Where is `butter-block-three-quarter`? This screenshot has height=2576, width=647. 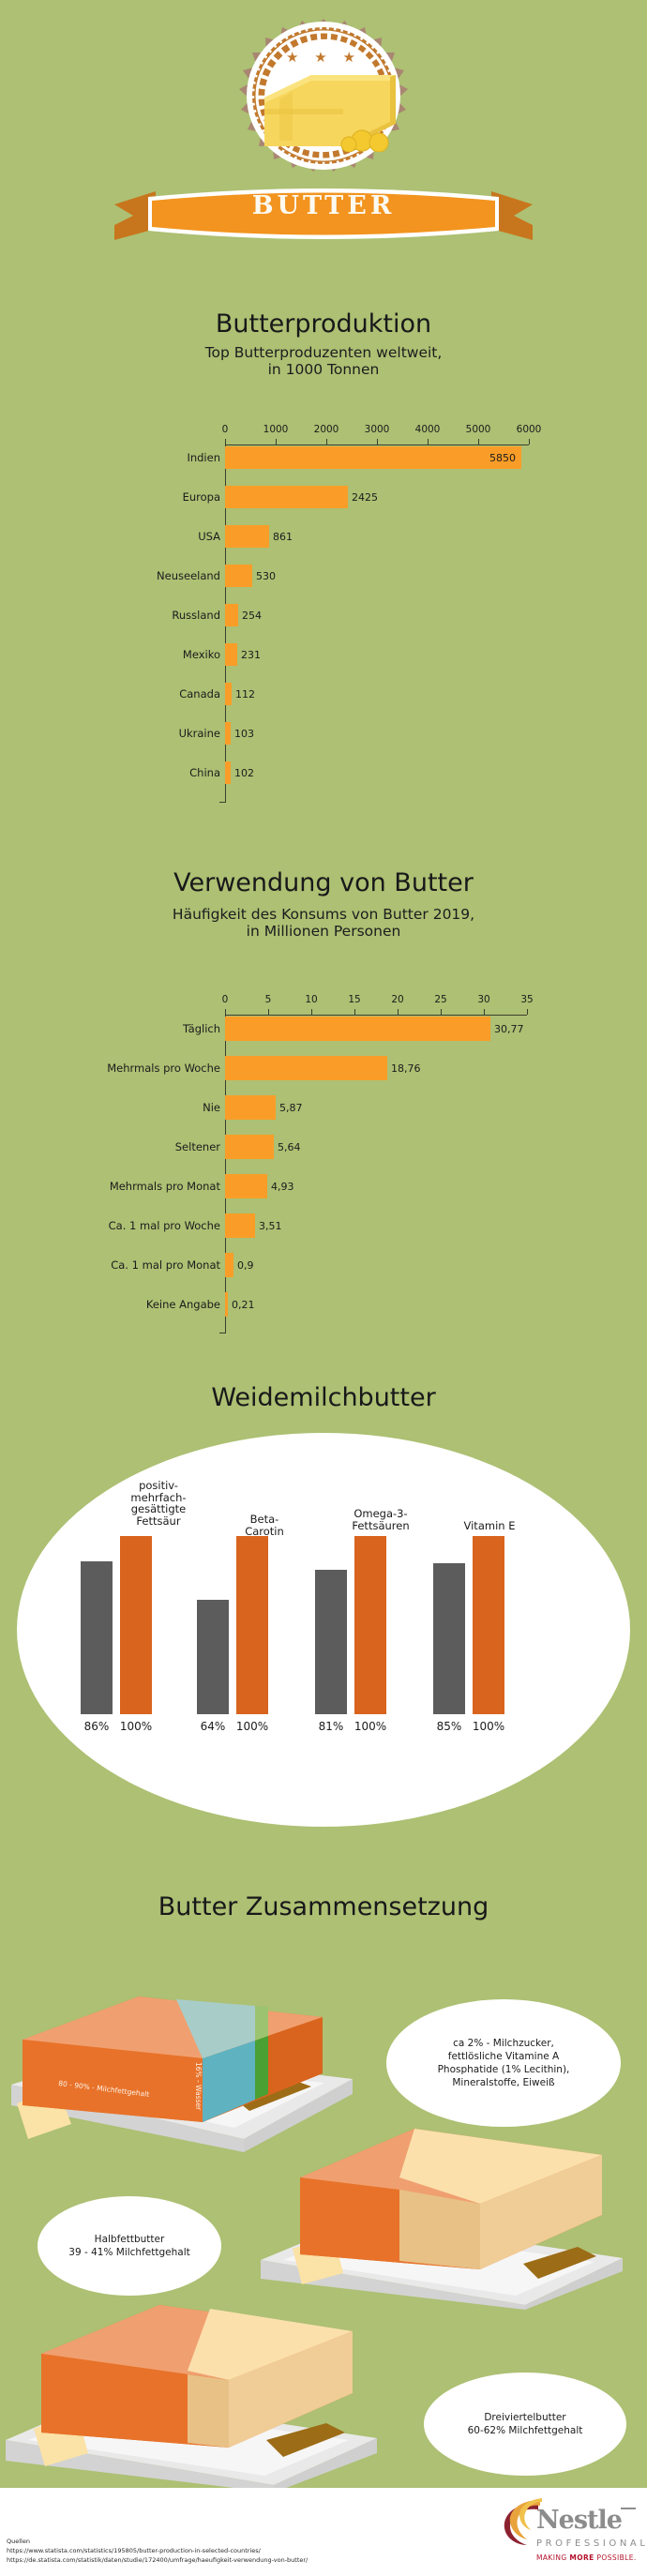
butter-block-three-quarter is located at coordinates (196, 2395).